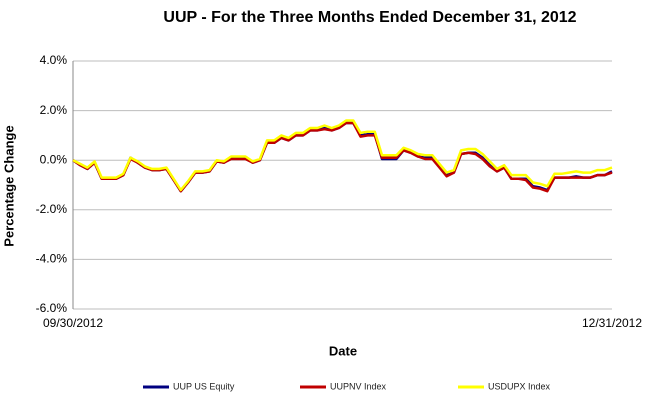  What do you see at coordinates (73, 323) in the screenshot?
I see `x-tick-label: 09/30/2012` at bounding box center [73, 323].